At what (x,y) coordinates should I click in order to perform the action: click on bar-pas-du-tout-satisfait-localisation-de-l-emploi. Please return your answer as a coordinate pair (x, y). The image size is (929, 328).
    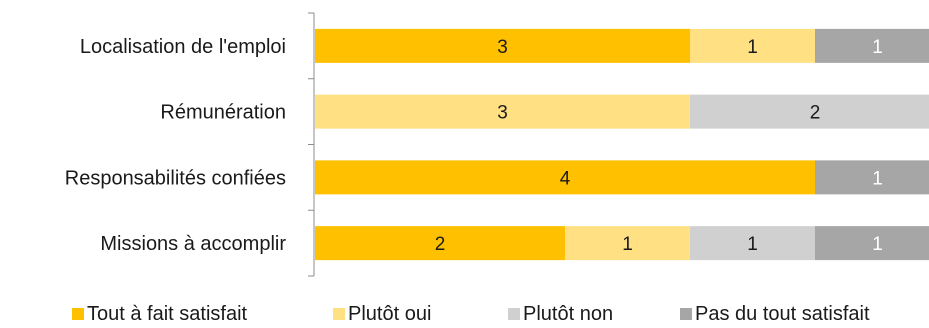
    Looking at the image, I should click on (872, 45).